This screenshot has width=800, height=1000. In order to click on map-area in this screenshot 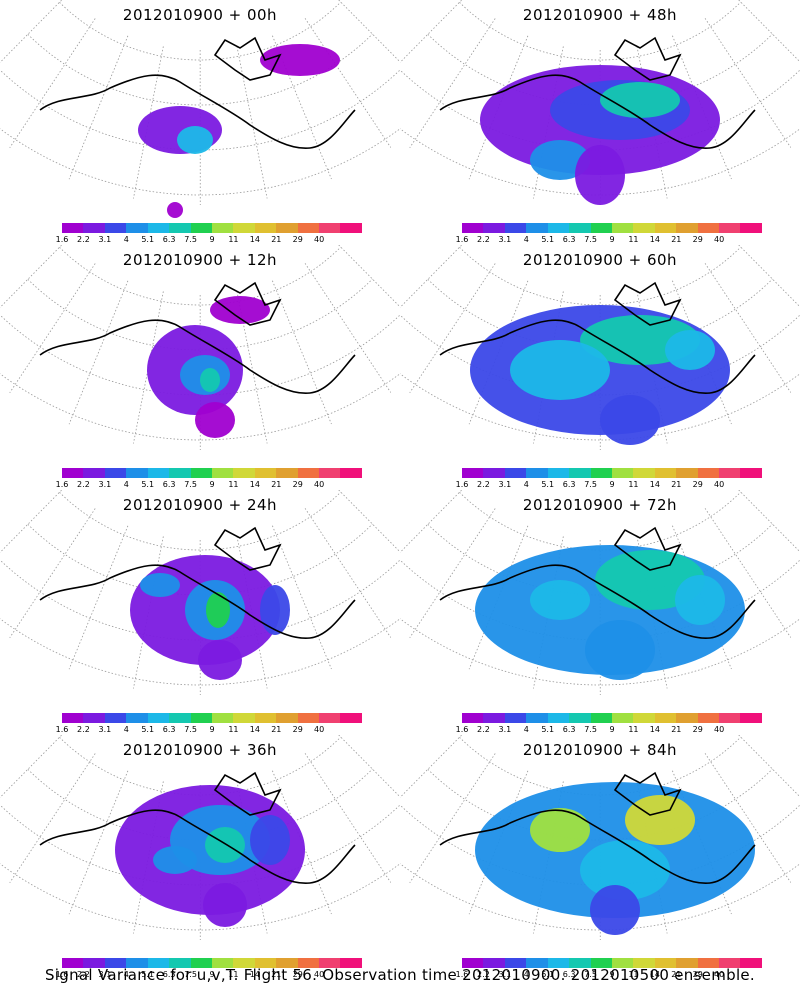, I will do `click(600, 348)`.